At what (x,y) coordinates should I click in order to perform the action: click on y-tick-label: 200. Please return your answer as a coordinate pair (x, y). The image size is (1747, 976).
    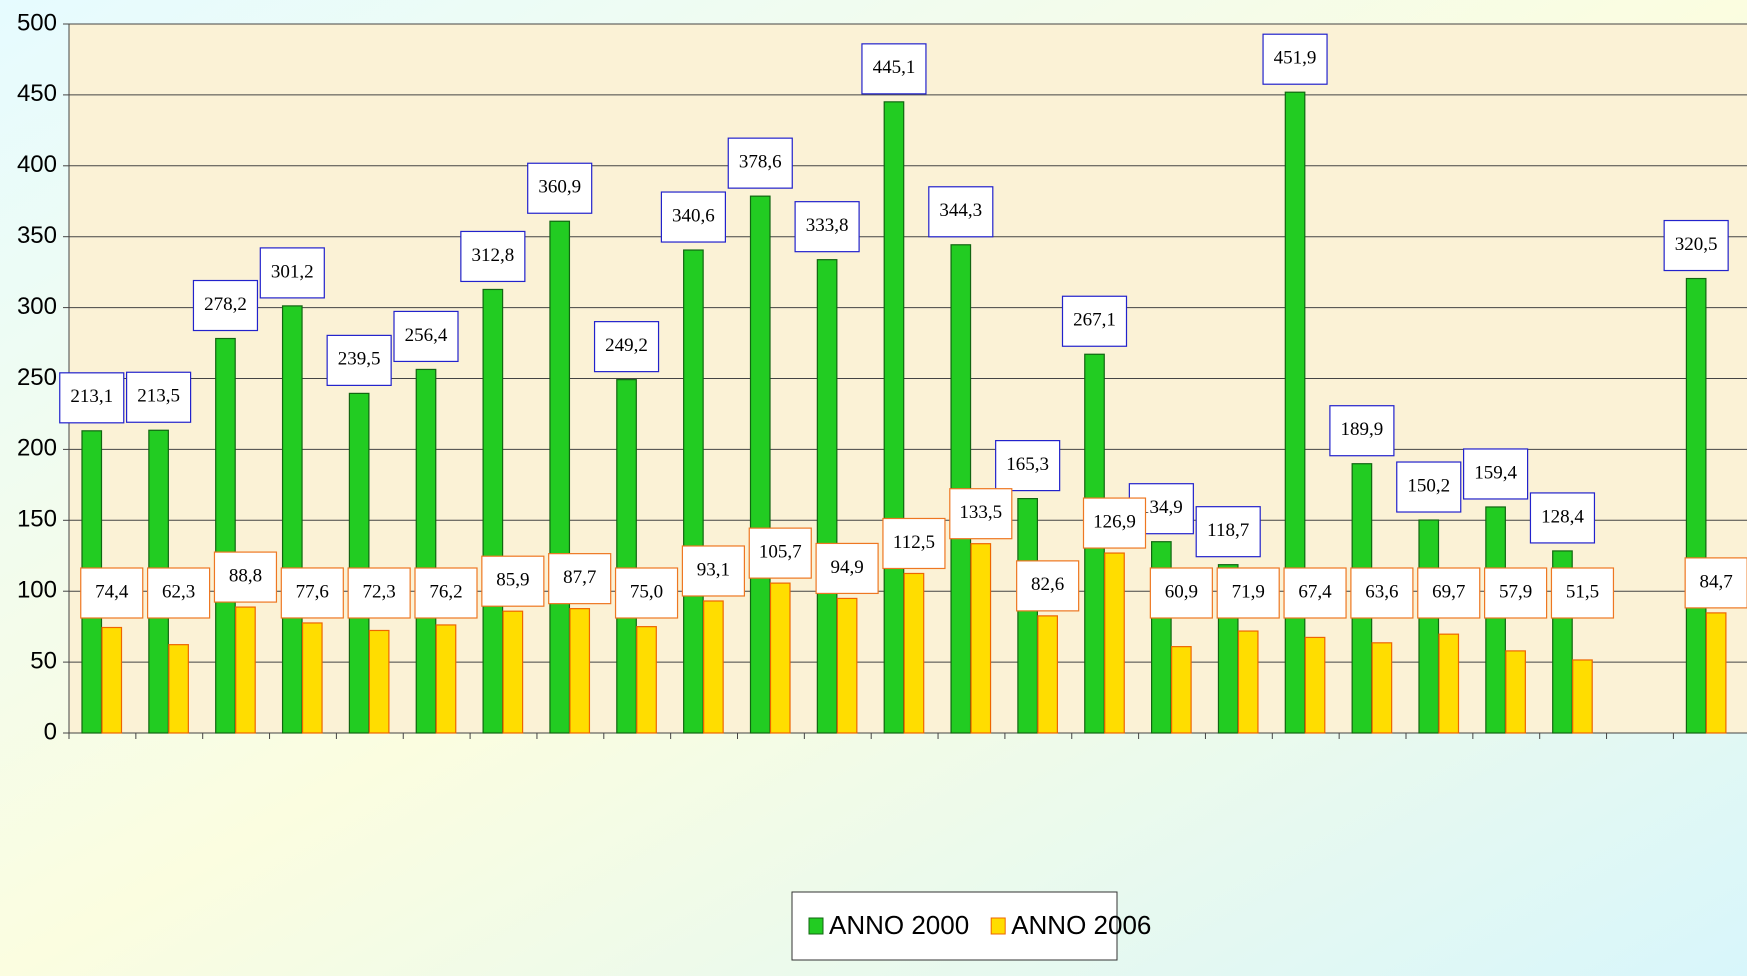
    Looking at the image, I should click on (37, 448).